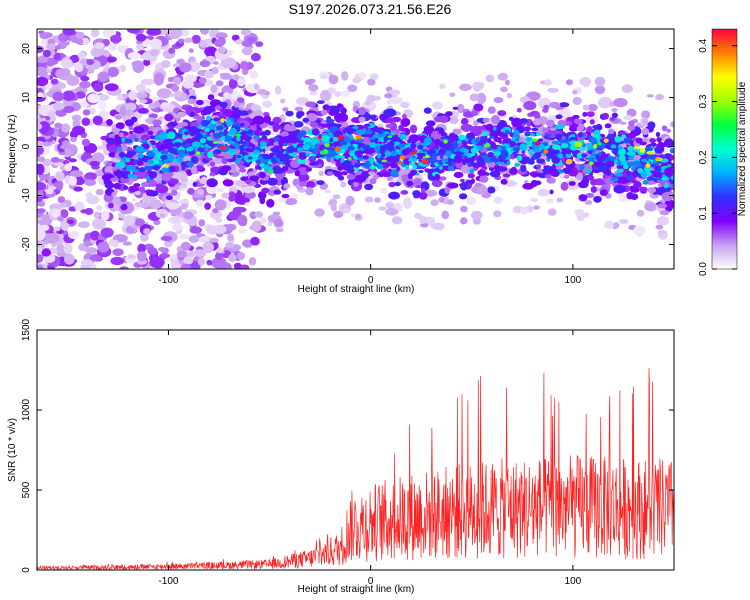 This screenshot has height=600, width=750. I want to click on snr-ytick-label: 1500, so click(26, 329).